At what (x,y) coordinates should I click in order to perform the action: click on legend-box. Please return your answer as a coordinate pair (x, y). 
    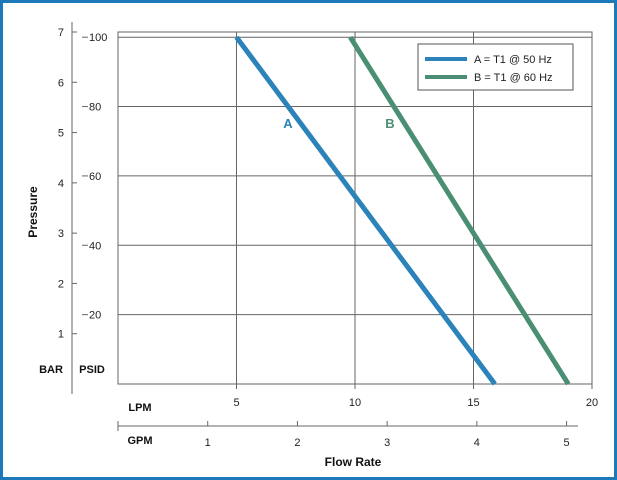
    Looking at the image, I should click on (495, 67).